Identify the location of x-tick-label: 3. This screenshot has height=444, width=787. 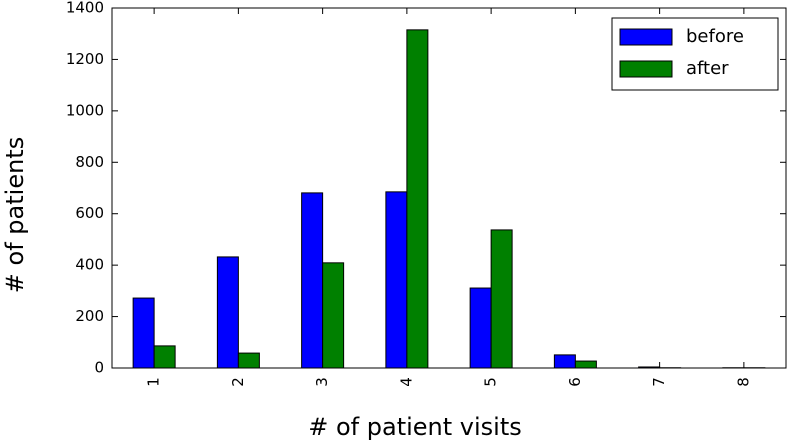
(322, 382).